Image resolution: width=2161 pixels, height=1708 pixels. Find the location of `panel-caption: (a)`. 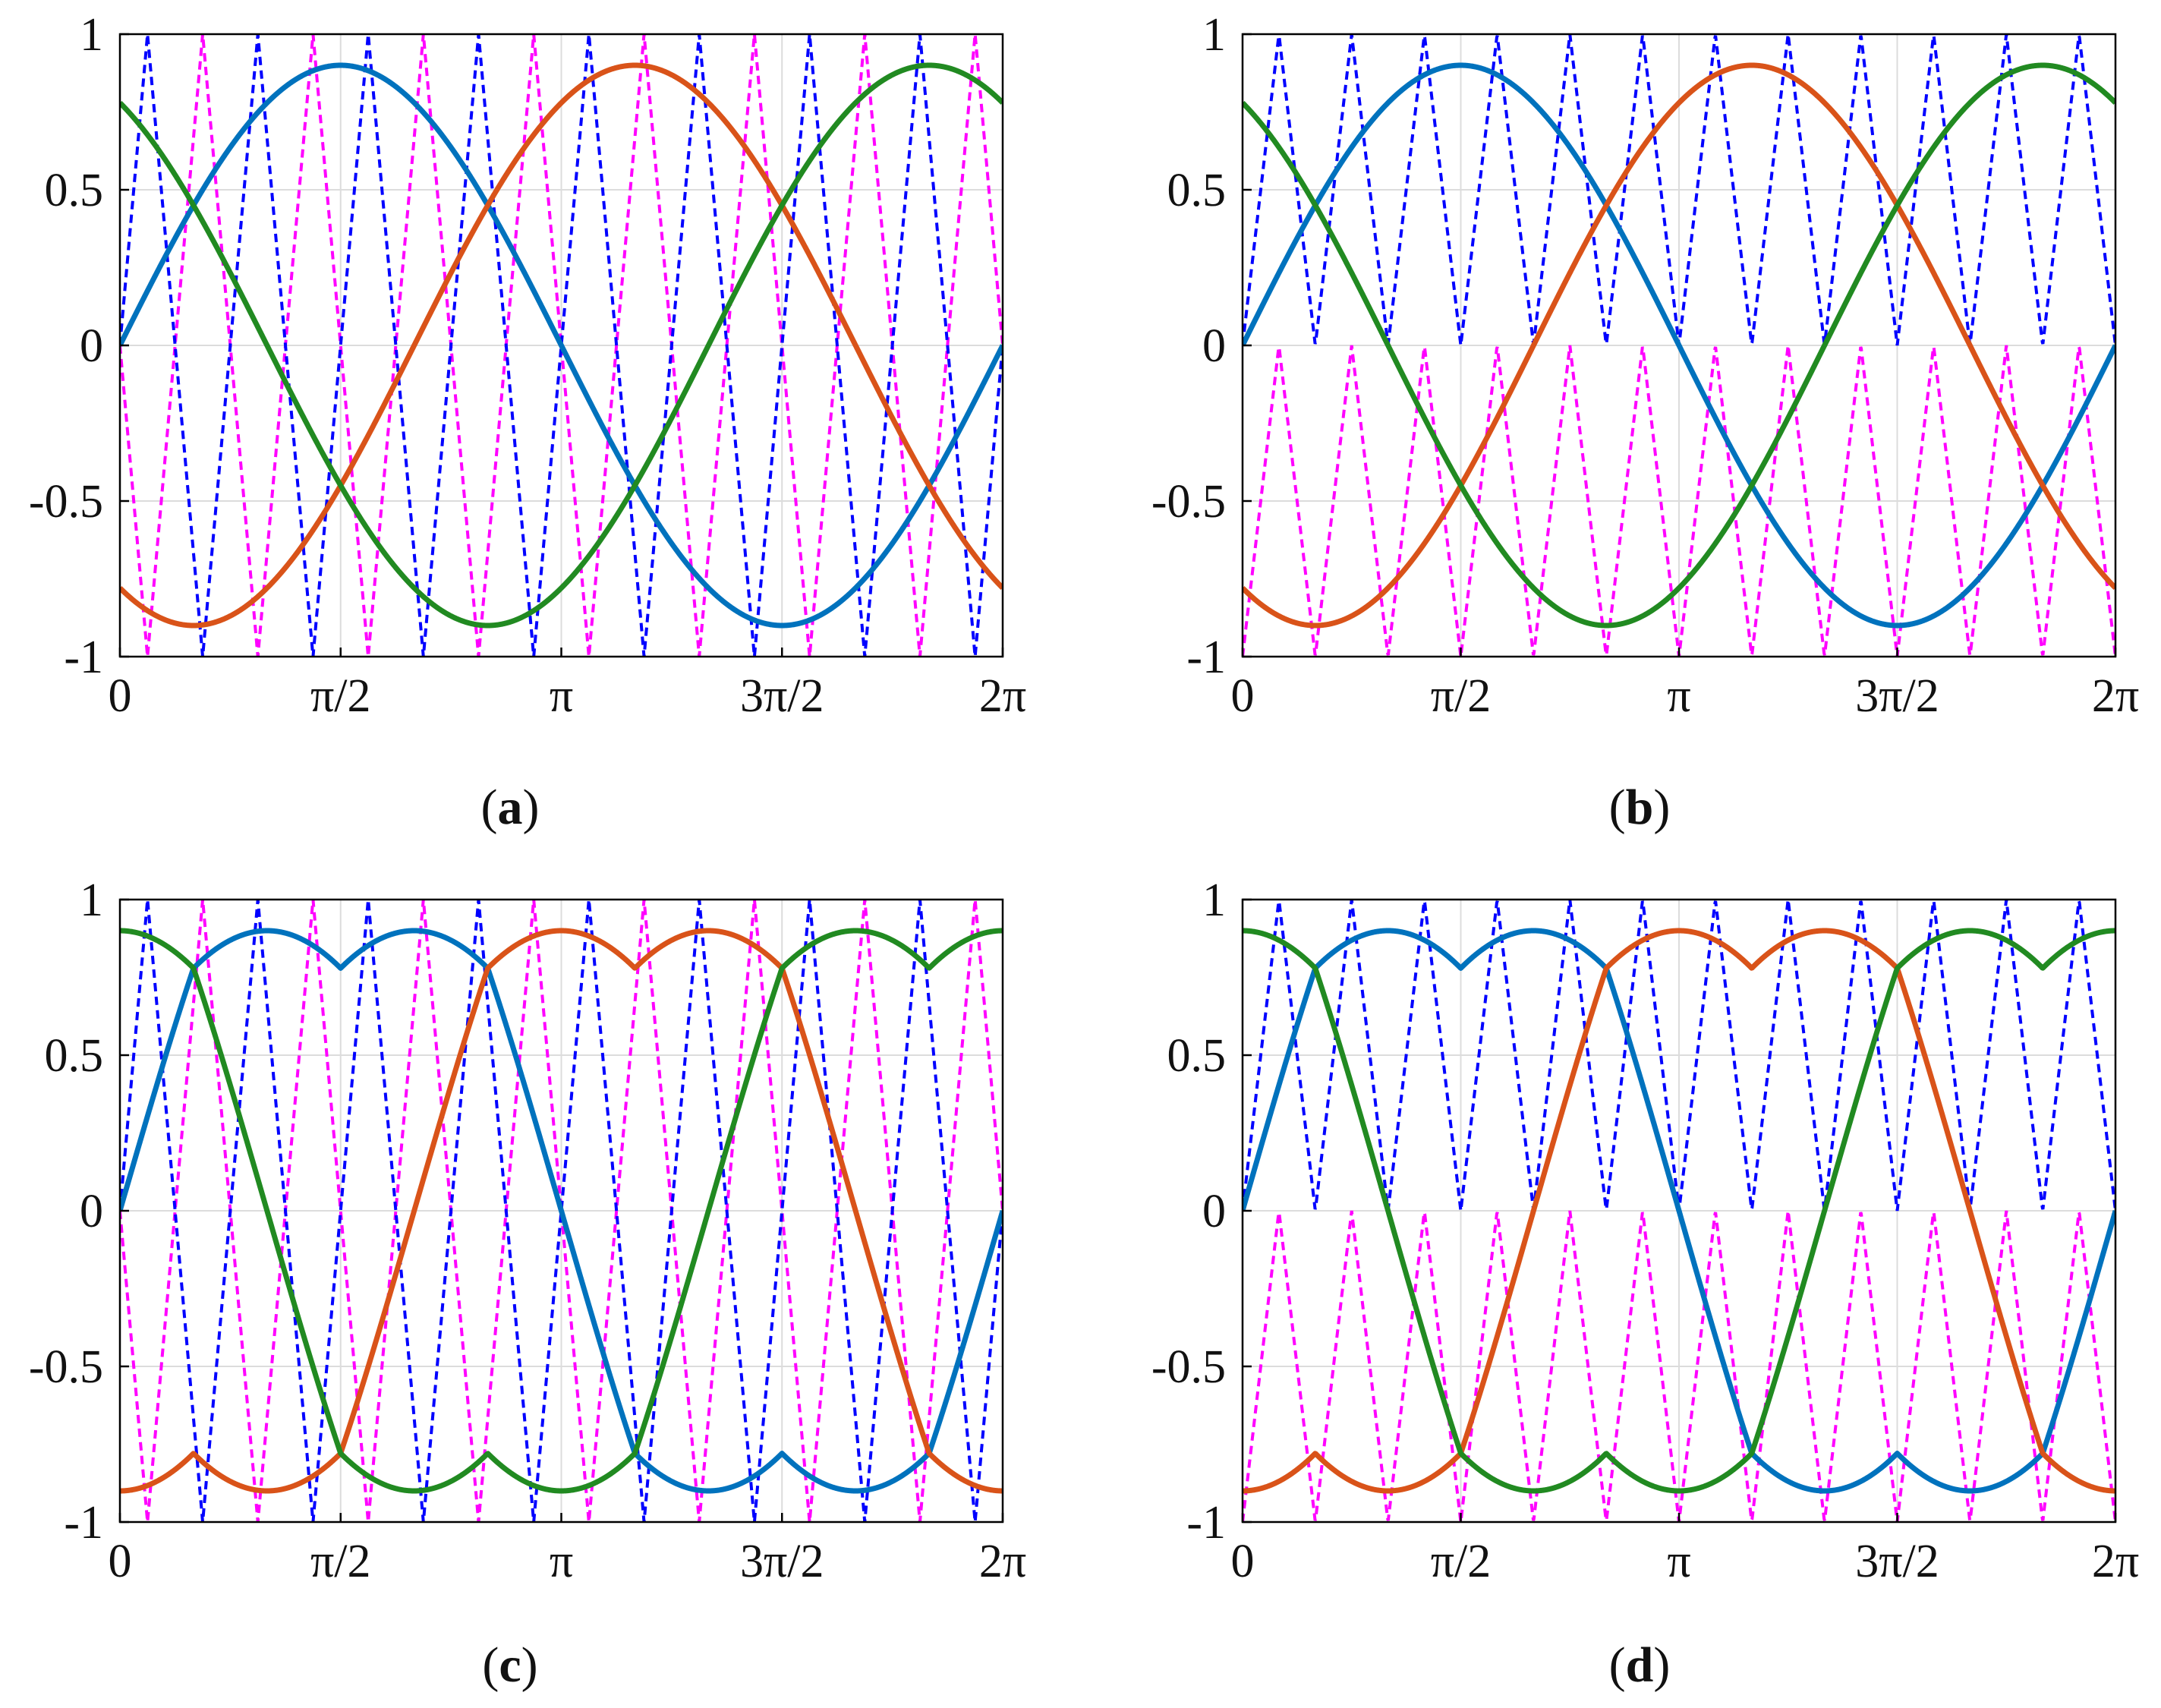

panel-caption: (a) is located at coordinates (510, 807).